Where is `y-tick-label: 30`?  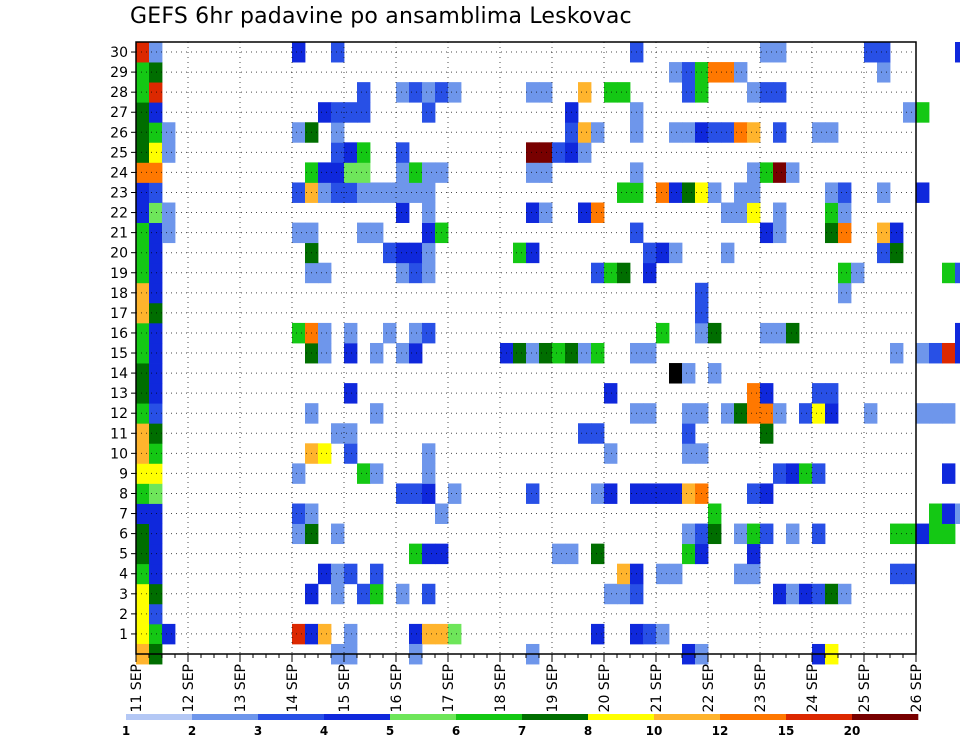 y-tick-label: 30 is located at coordinates (119, 53).